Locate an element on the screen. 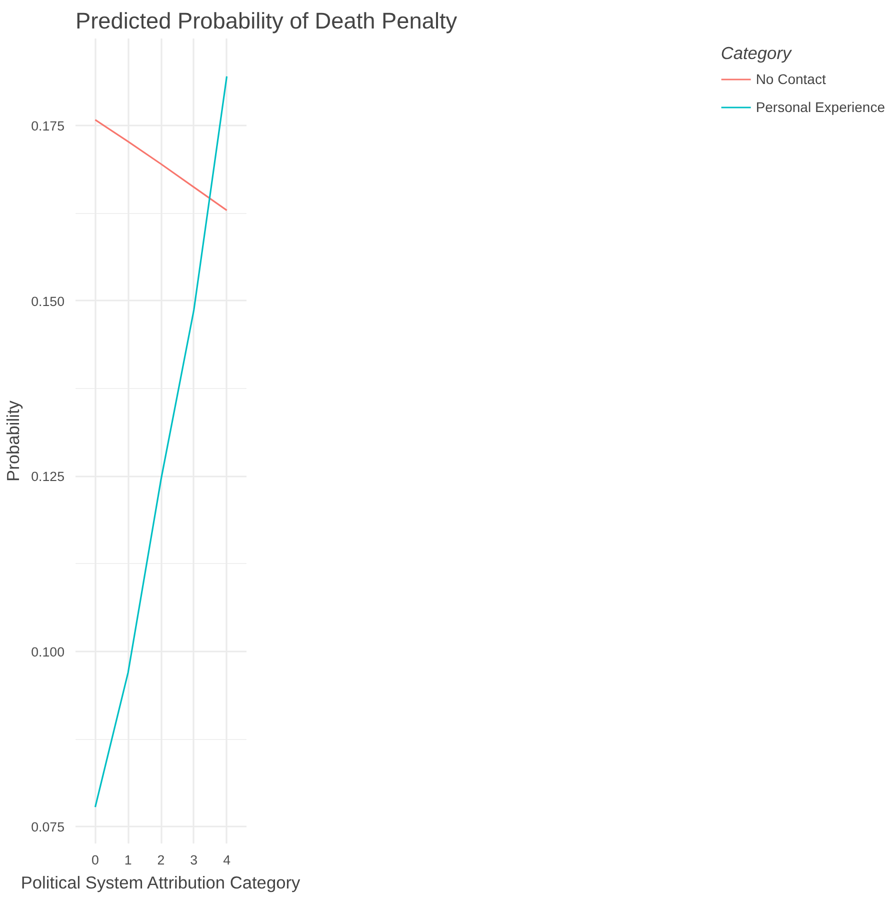 This screenshot has width=893, height=898. x-tick-label: 3 is located at coordinates (194, 860).